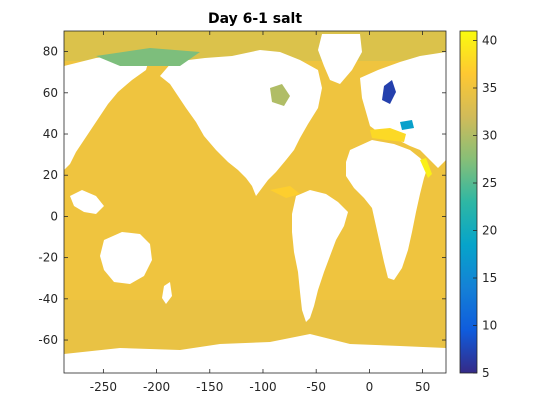 This screenshot has width=560, height=420. What do you see at coordinates (209, 387) in the screenshot?
I see `x-tick-label: -150` at bounding box center [209, 387].